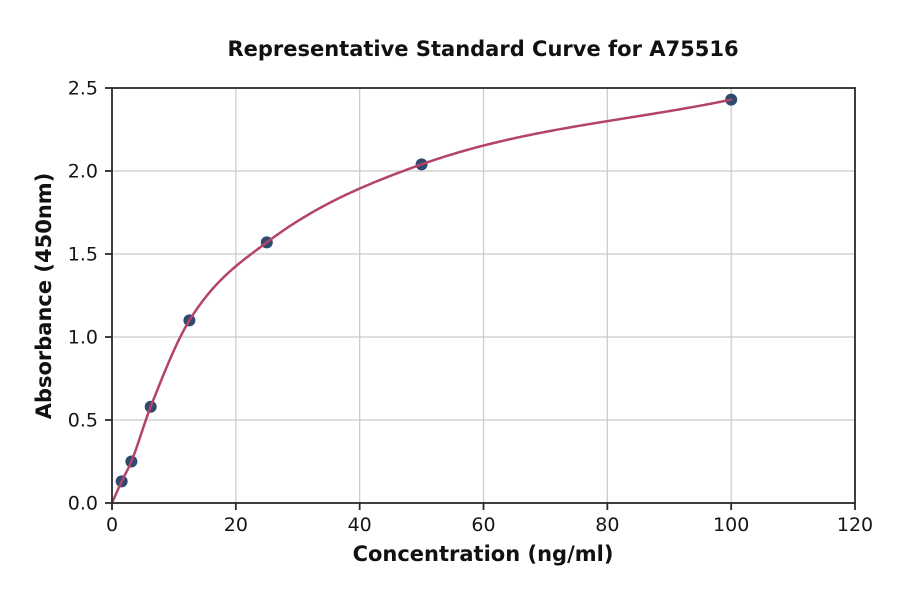 The image size is (900, 594). Describe the element at coordinates (112, 525) in the screenshot. I see `x-tick-label: 0` at that location.